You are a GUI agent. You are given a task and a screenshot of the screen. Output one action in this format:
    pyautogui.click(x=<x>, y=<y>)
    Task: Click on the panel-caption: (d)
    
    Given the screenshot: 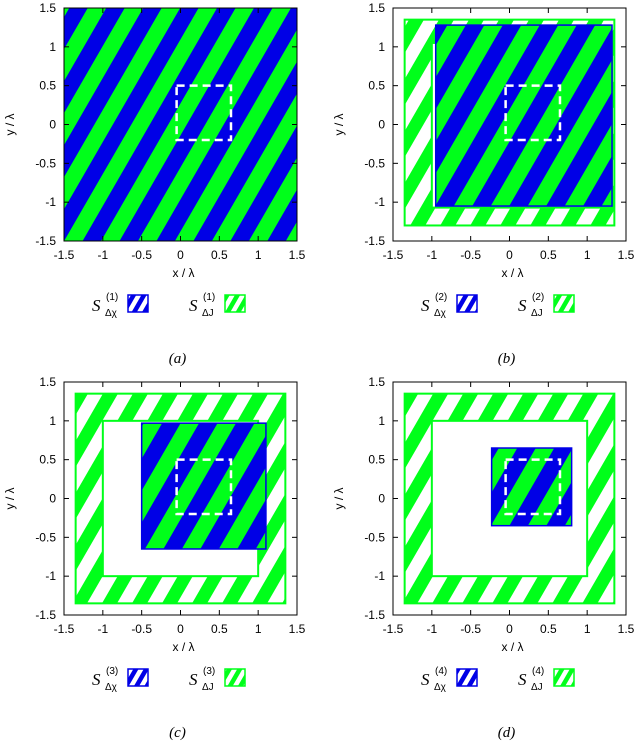 What is the action you would take?
    pyautogui.click(x=507, y=733)
    